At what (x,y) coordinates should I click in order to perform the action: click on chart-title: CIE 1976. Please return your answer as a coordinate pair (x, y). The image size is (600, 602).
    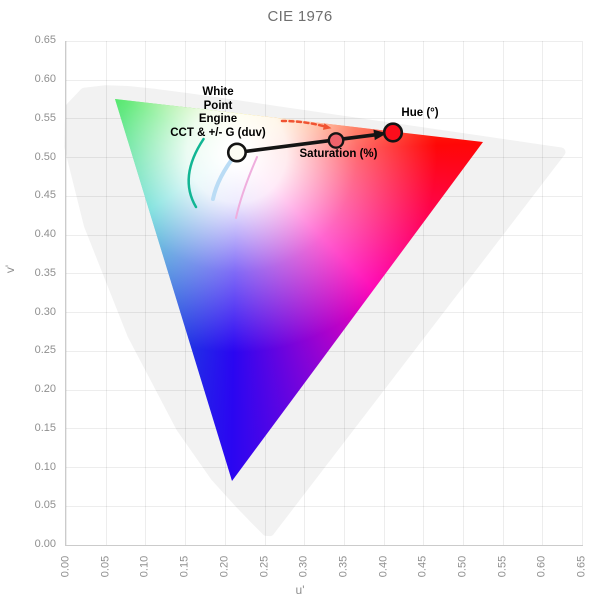
    Looking at the image, I should click on (300, 16).